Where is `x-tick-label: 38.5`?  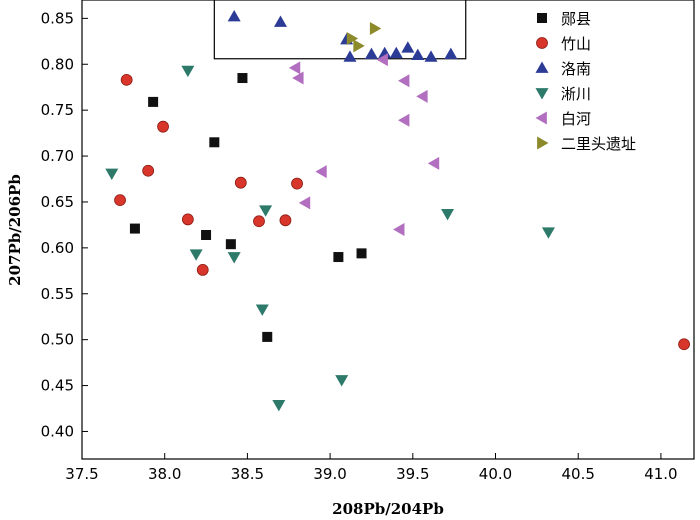
x-tick-label: 38.5 is located at coordinates (247, 474).